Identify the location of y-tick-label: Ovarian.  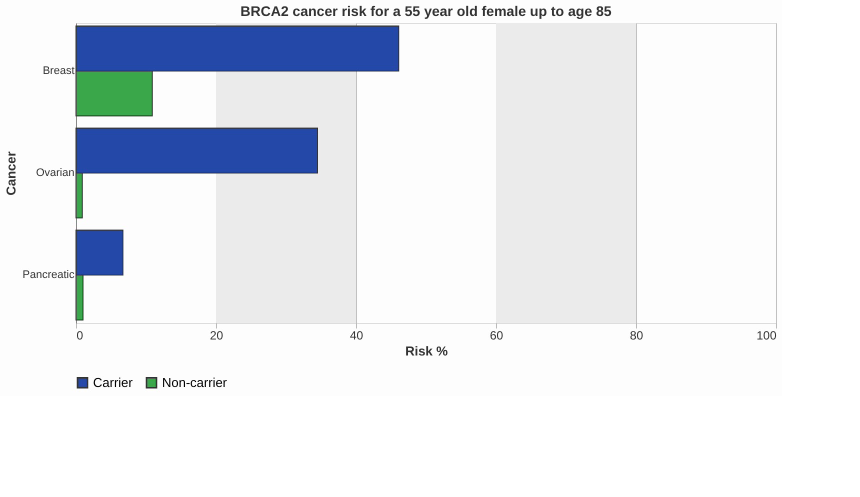
(55, 173).